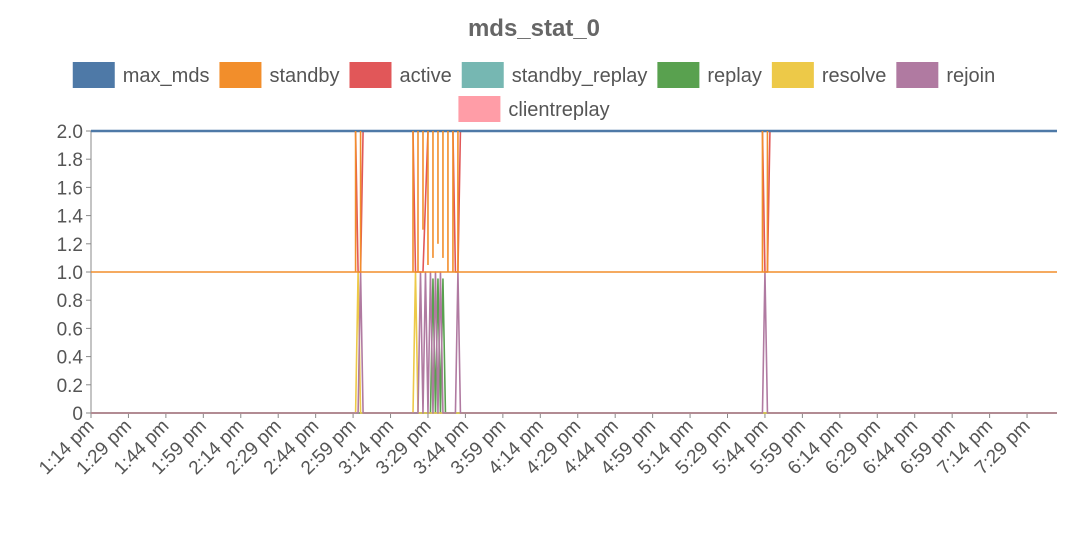 The height and width of the screenshot is (538, 1068). Describe the element at coordinates (558, 110) in the screenshot. I see `legend-label: clientreplay` at that location.